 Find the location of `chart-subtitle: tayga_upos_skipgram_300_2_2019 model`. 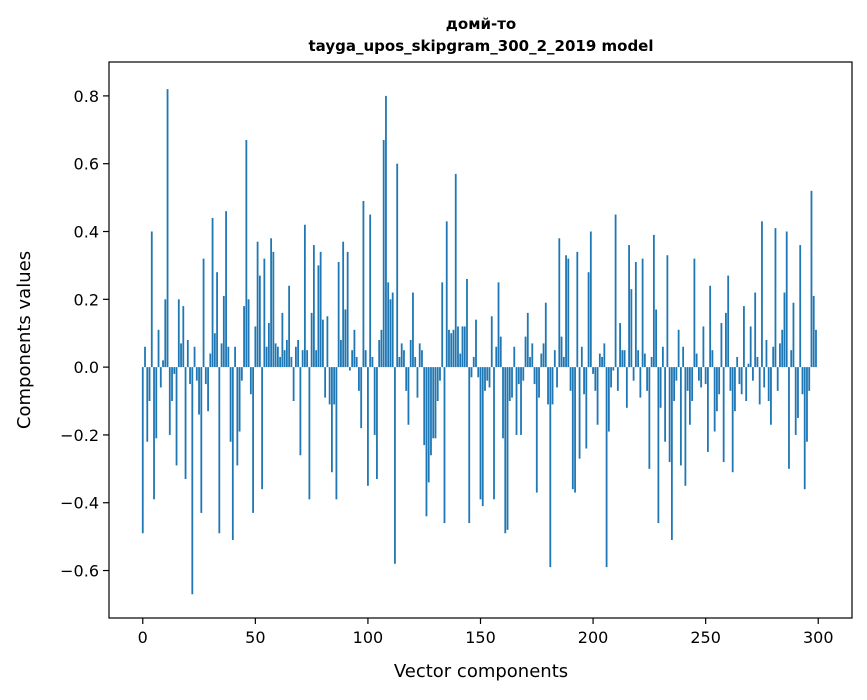

chart-subtitle: tayga_upos_skipgram_300_2_2019 model is located at coordinates (481, 46).